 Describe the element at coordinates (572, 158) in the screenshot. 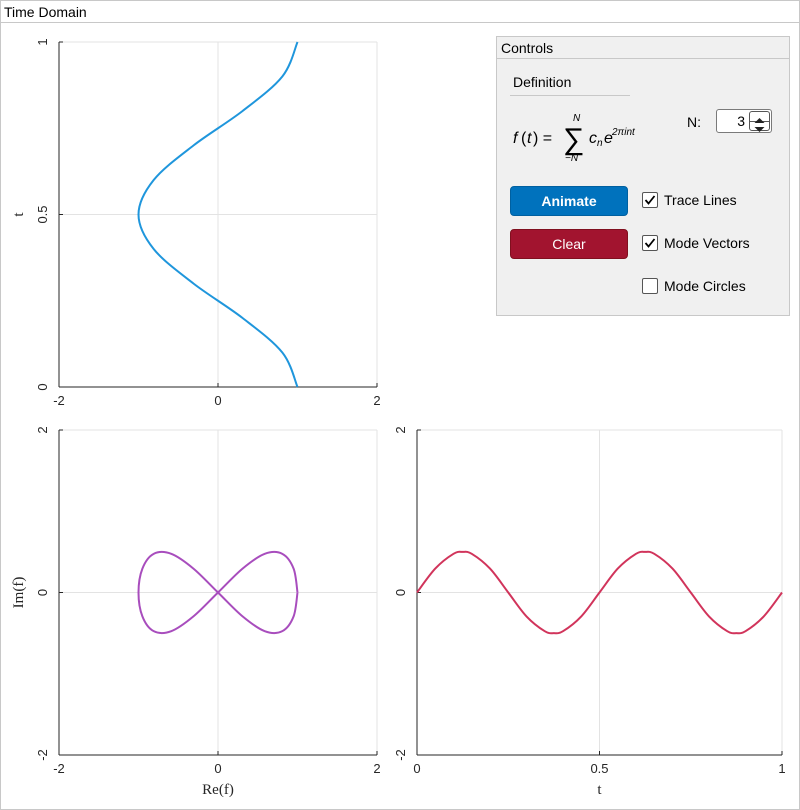

I see `svg-text: −N` at that location.